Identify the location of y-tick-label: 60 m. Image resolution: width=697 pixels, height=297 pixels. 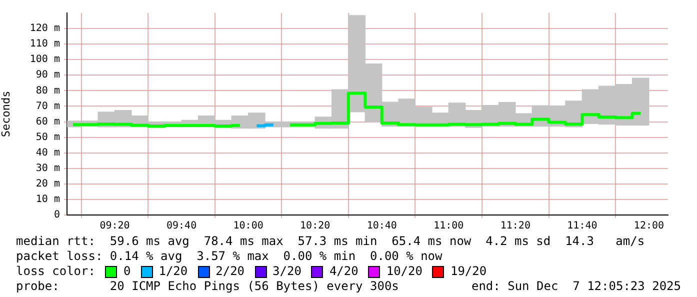
(48, 122).